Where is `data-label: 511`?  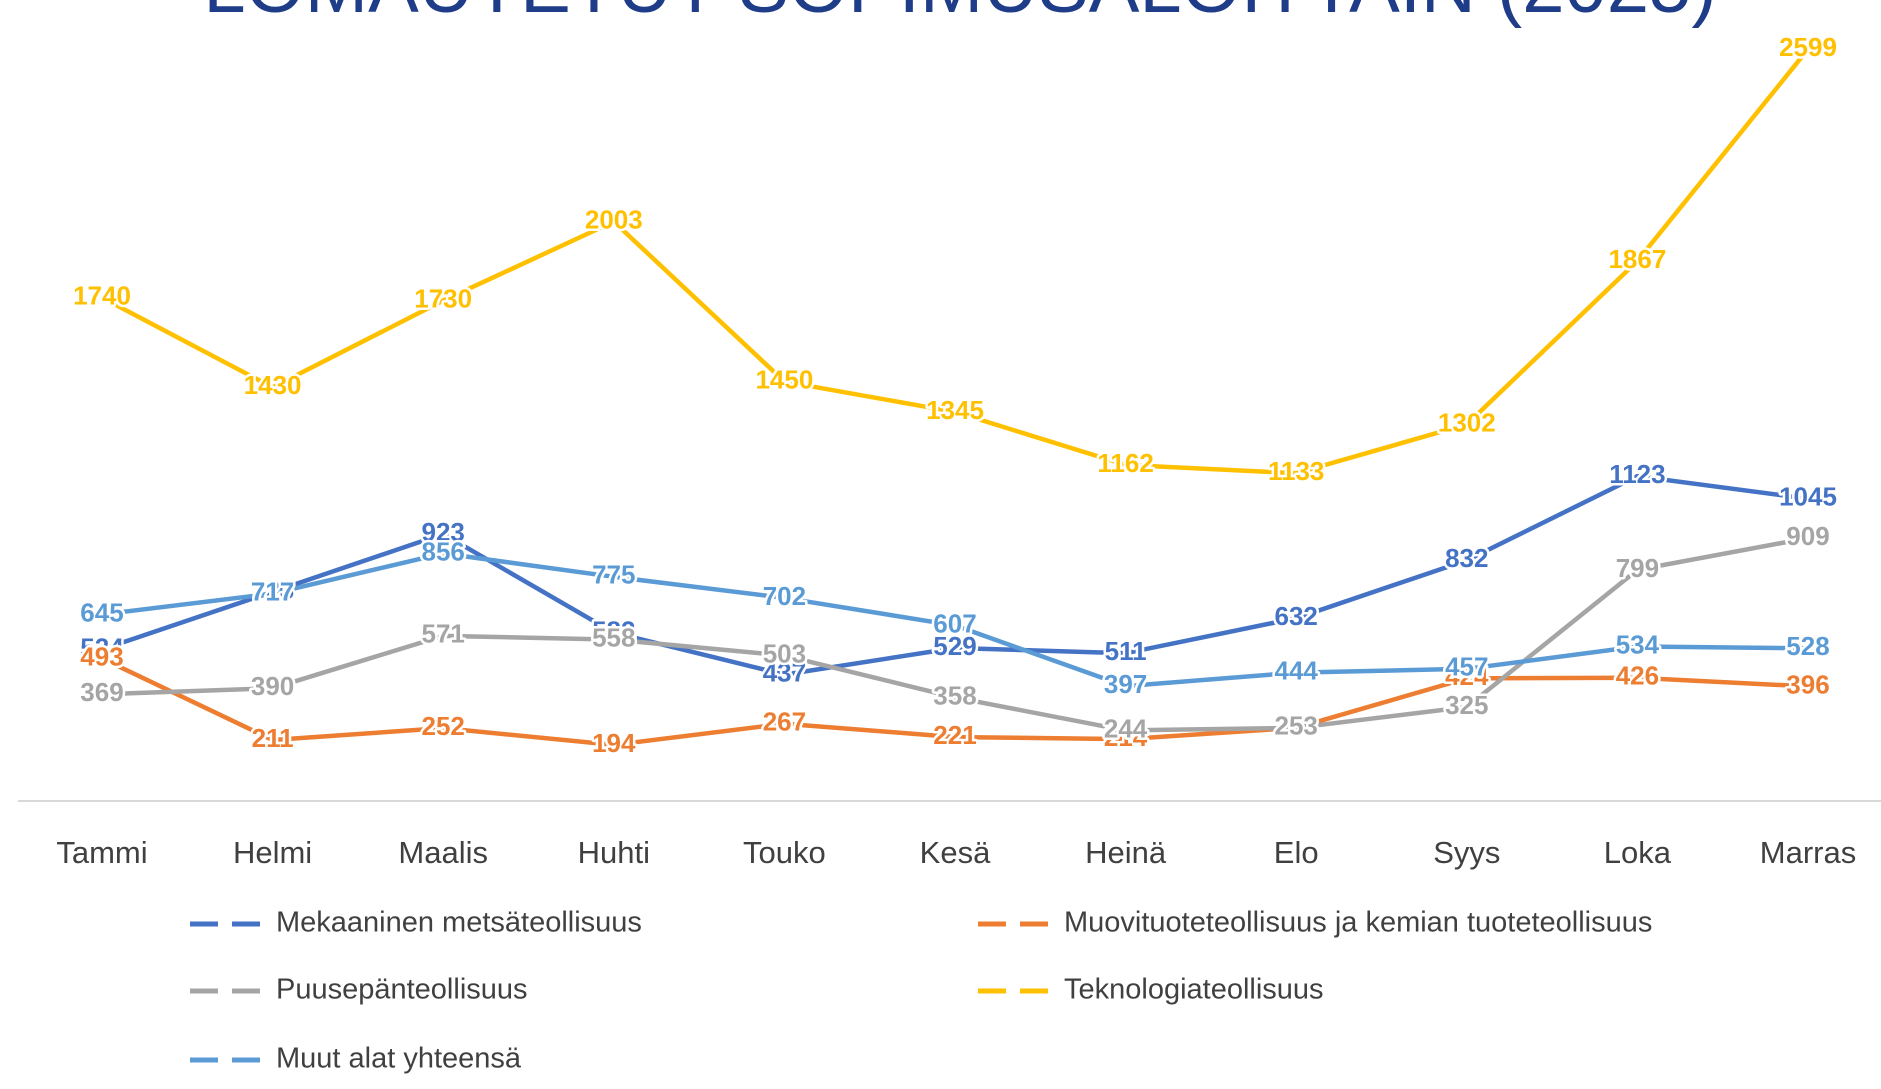
data-label: 511 is located at coordinates (1126, 651).